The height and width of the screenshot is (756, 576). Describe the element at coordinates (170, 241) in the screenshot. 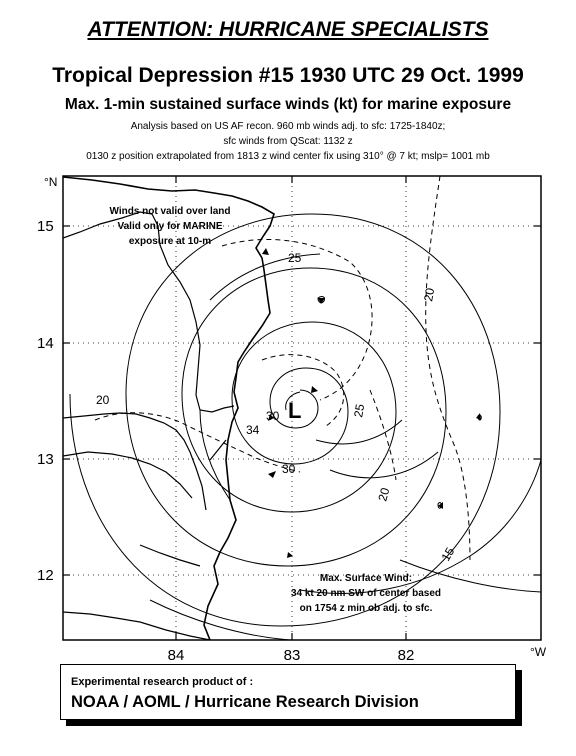

I see `land-note-line-3: exposure at 10-m` at that location.